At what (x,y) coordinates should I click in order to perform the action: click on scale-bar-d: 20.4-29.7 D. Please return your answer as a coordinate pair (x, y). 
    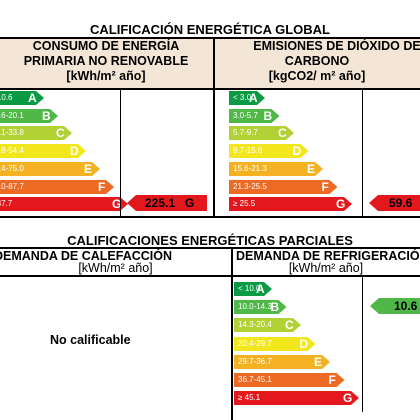
    Looking at the image, I should click on (275, 343).